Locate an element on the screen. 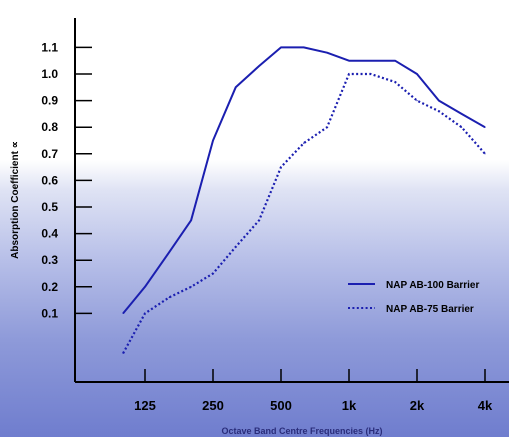  y-tick: 0.2 is located at coordinates (66, 287).